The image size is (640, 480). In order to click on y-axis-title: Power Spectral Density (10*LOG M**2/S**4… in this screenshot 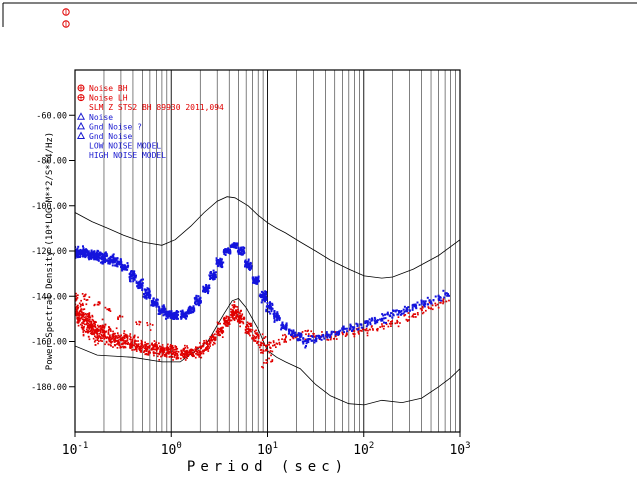, I will do `click(50, 251)`.